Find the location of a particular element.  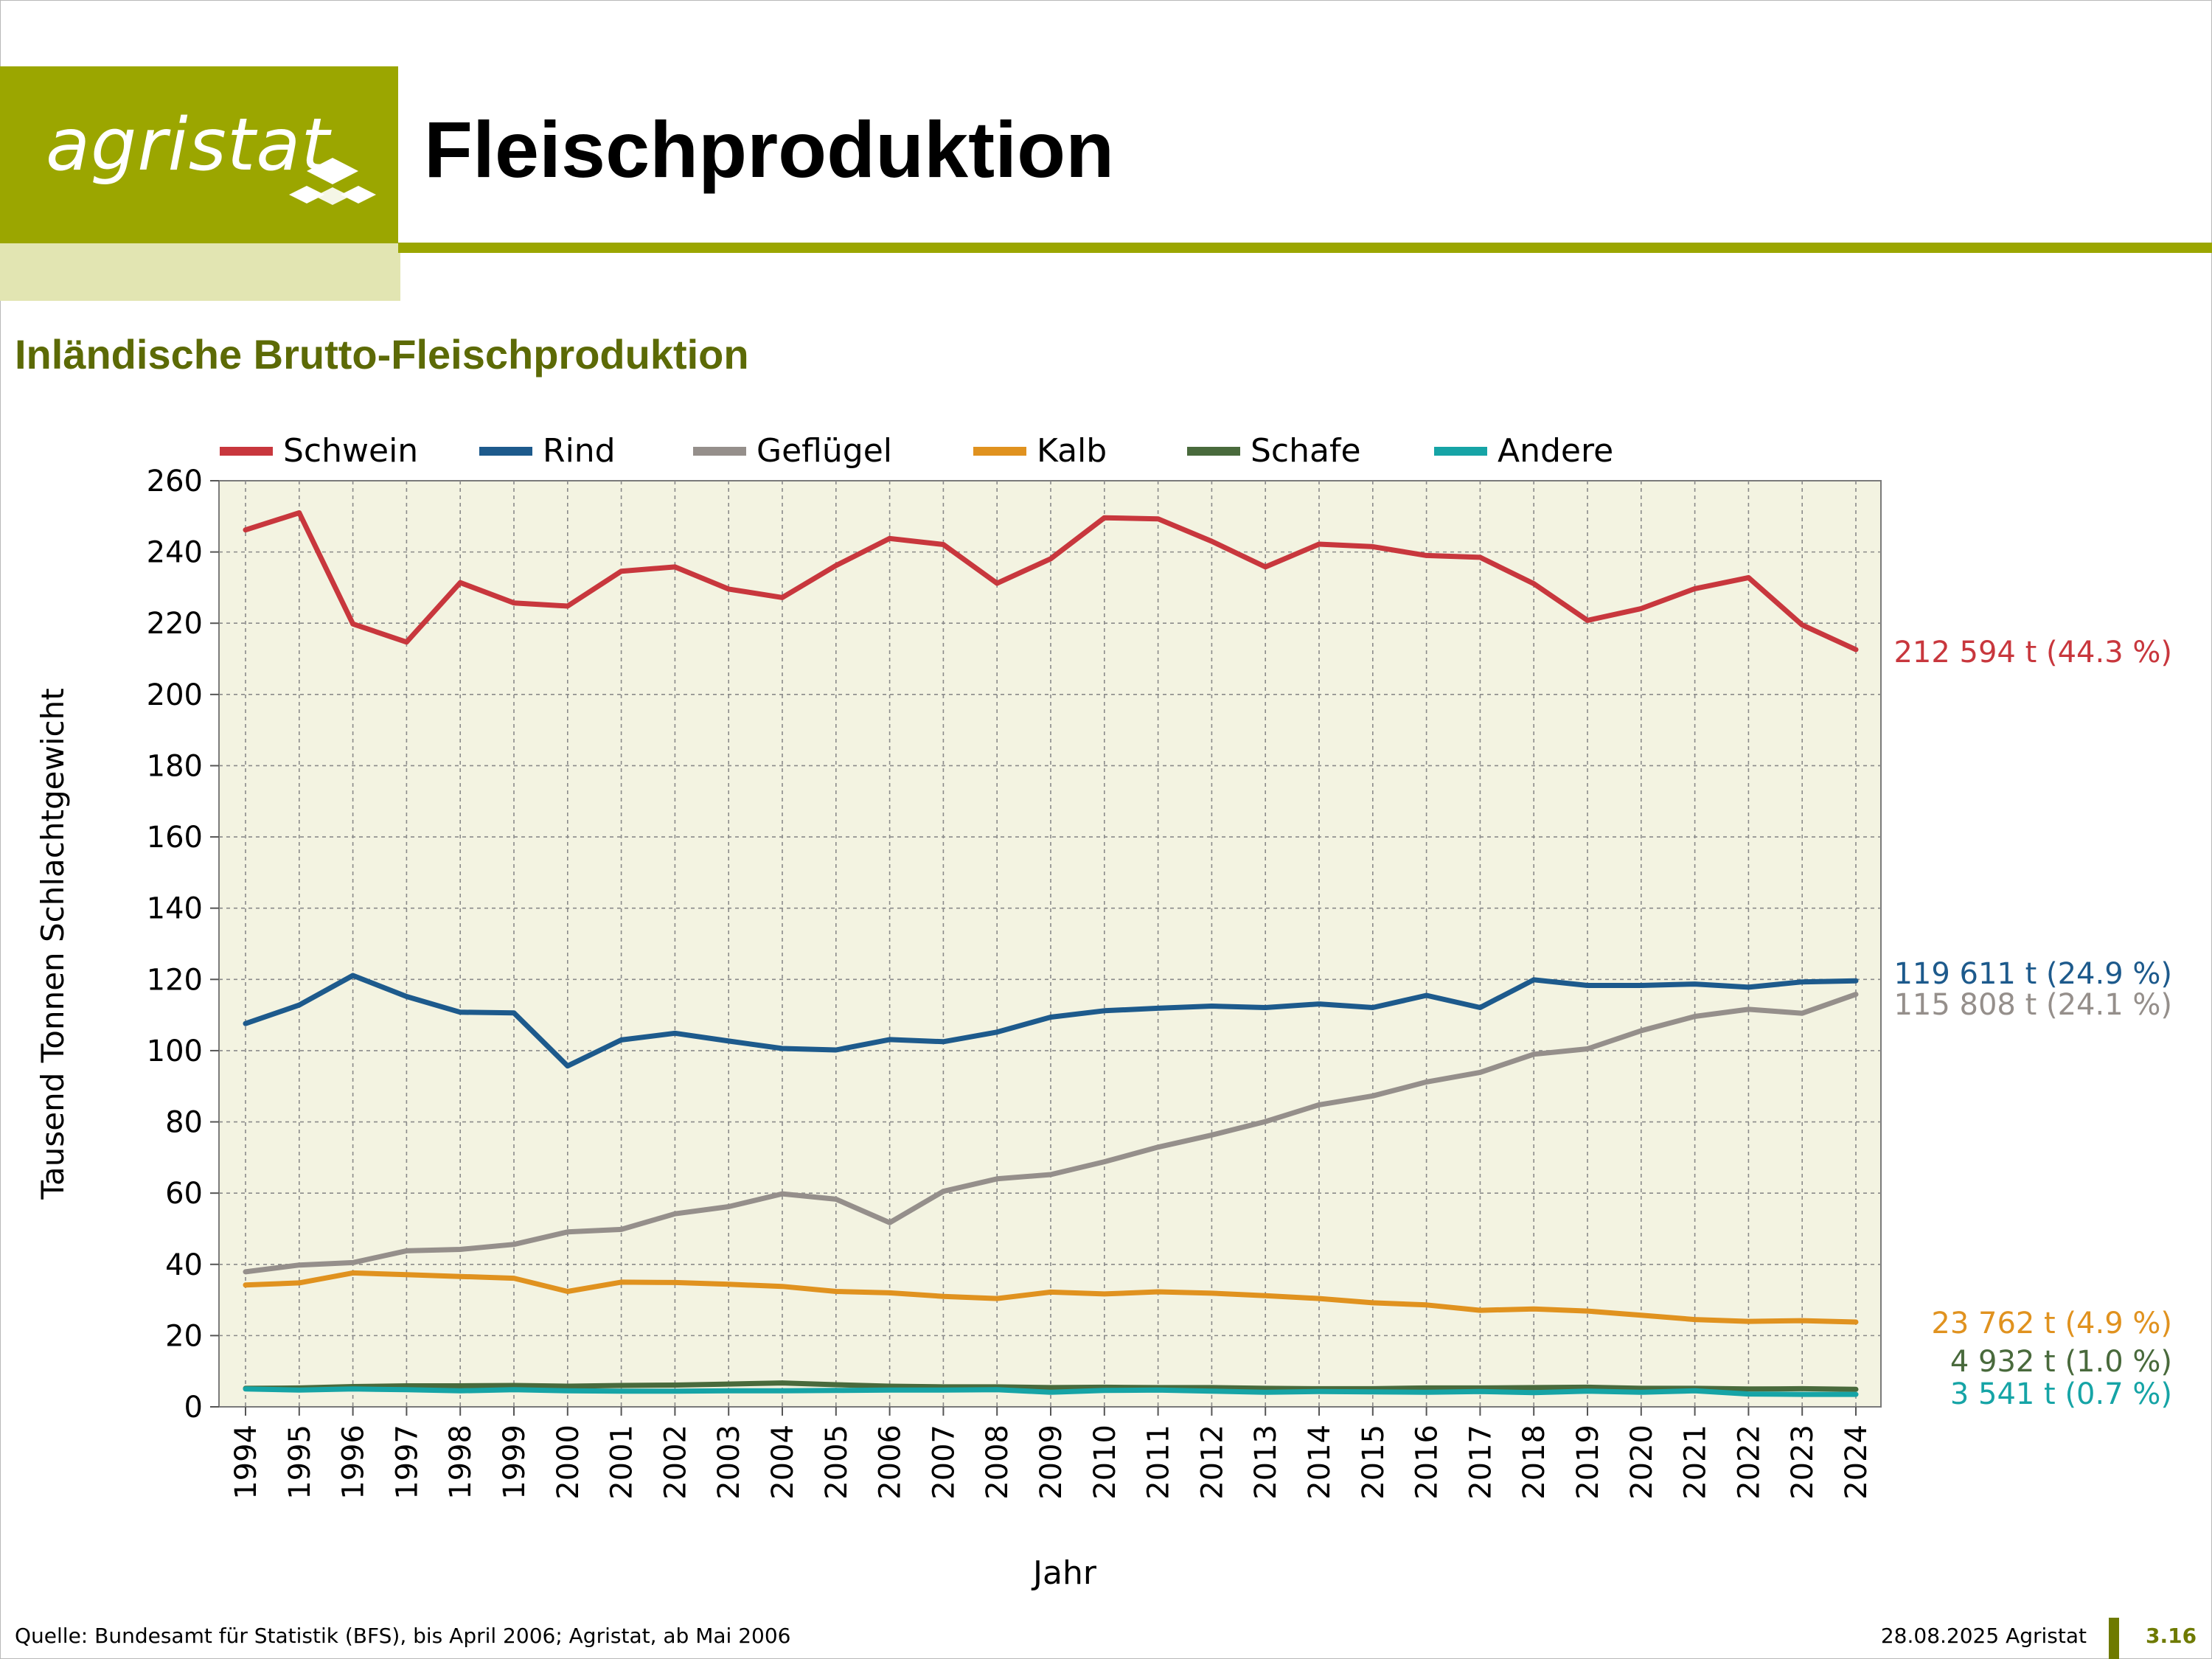

y-tick-label: 220 is located at coordinates (175, 624).